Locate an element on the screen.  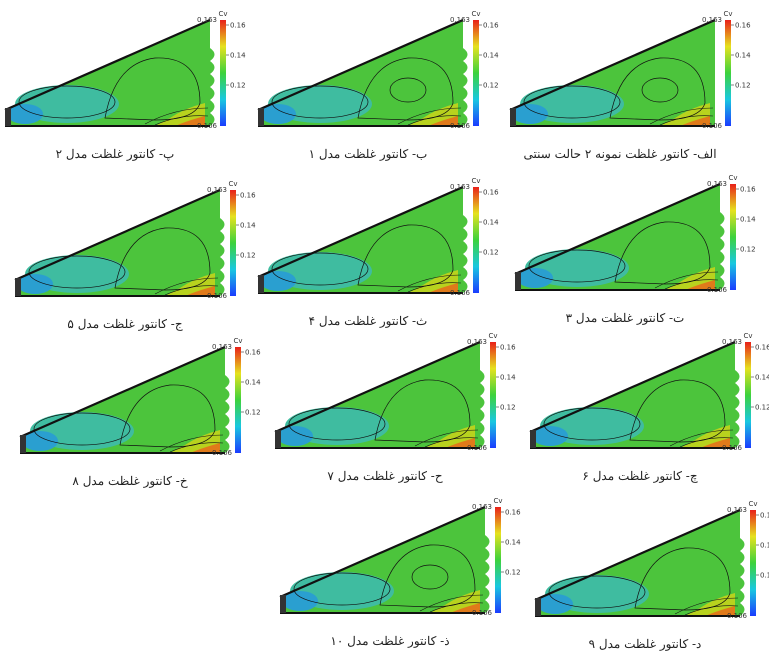
panel-caption: ج- کانتور غلظت مدل ۵ is located at coordinates (124, 324).